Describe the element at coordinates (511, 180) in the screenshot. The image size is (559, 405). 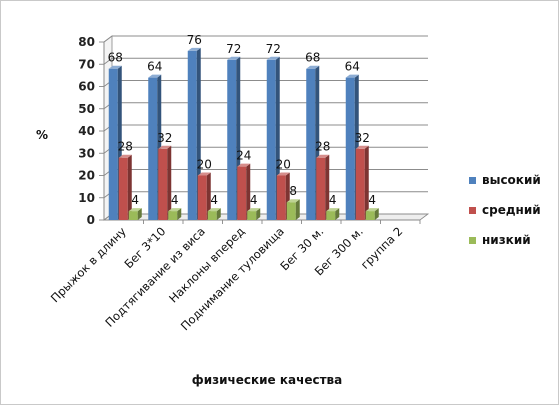
I see `legend-label: высокий` at that location.